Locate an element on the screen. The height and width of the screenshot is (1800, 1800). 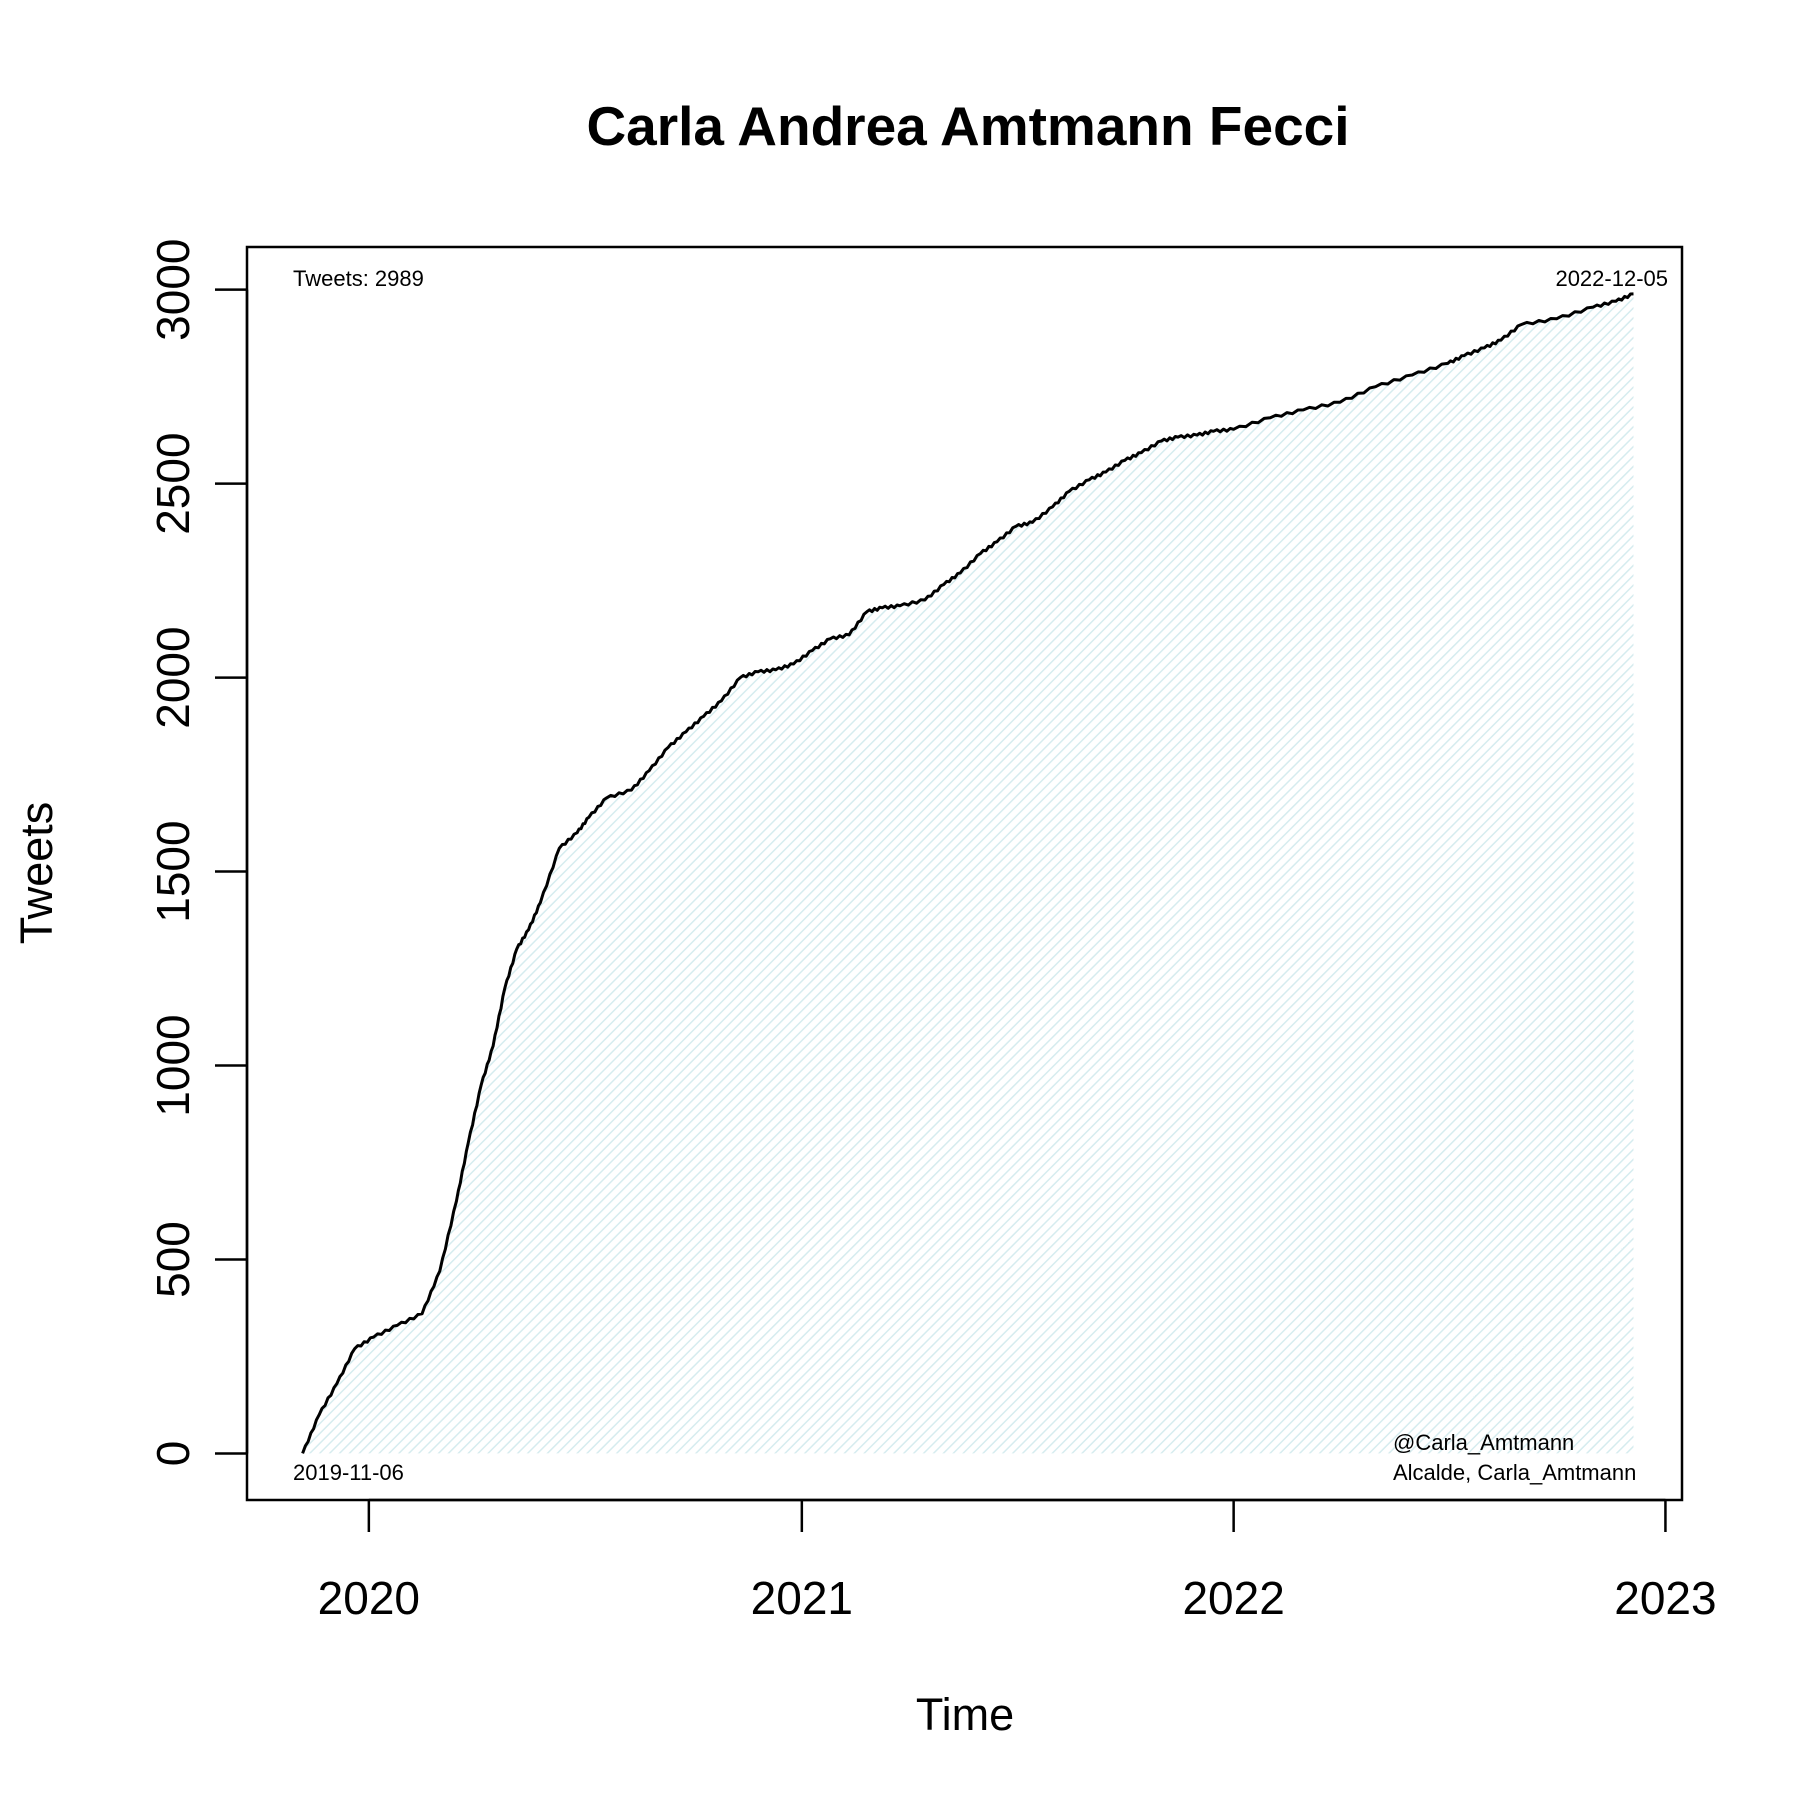
y-tick-label-2500: 2500 is located at coordinates (173, 483).